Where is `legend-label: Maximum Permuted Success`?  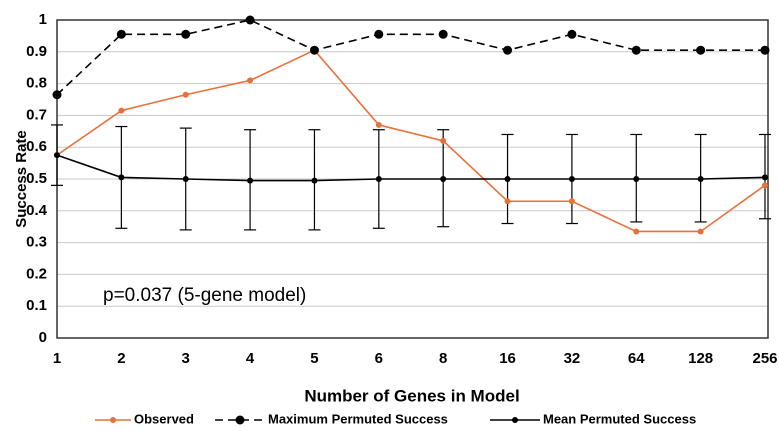 legend-label: Maximum Permuted Success is located at coordinates (358, 418).